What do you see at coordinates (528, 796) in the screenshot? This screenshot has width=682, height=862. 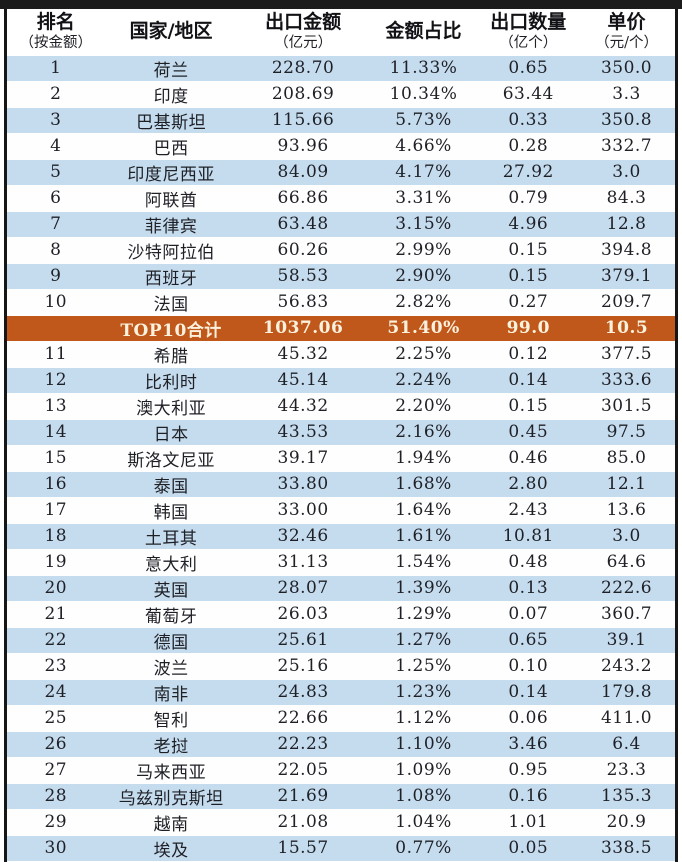 I see `cell-qty: 0.16` at bounding box center [528, 796].